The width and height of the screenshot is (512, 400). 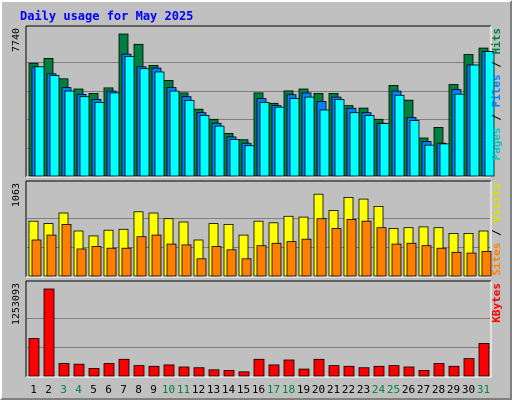 What do you see at coordinates (93, 389) in the screenshot?
I see `x-tick-label: 5` at bounding box center [93, 389].